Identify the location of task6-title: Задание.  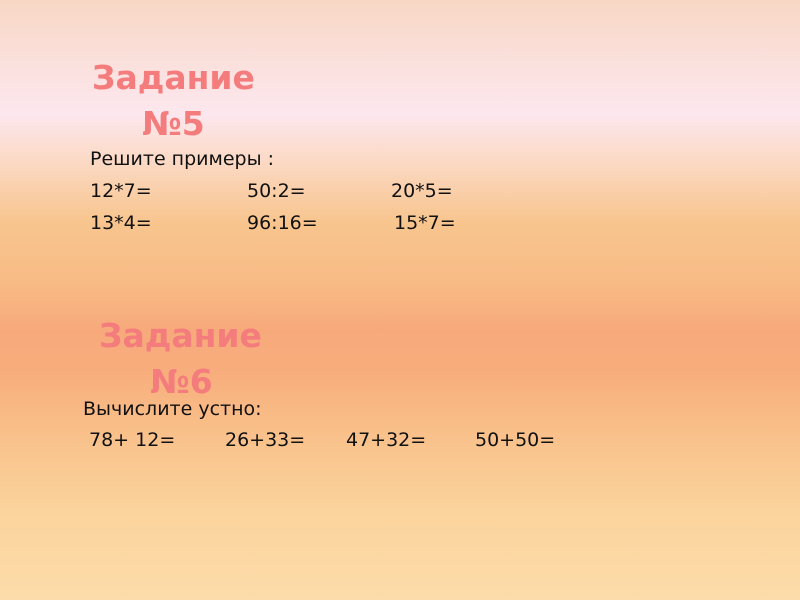
(180, 335).